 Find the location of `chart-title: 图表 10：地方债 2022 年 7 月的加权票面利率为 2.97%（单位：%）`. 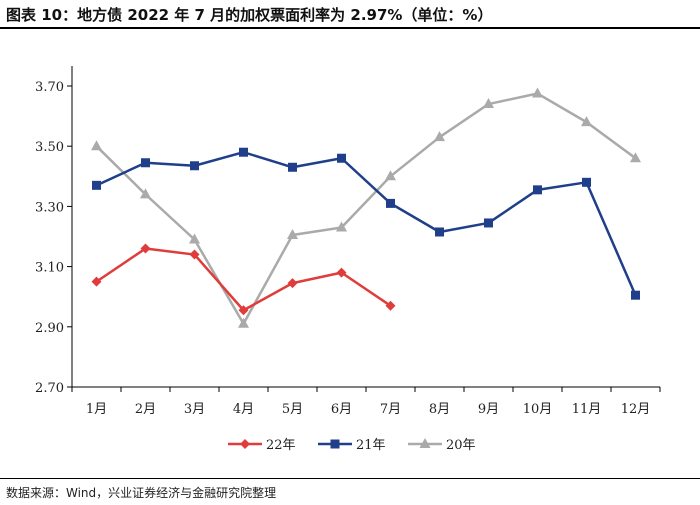

chart-title: 图表 10：地方债 2022 年 7 月的加权票面利率为 2.97%（单位：%） is located at coordinates (249, 15).